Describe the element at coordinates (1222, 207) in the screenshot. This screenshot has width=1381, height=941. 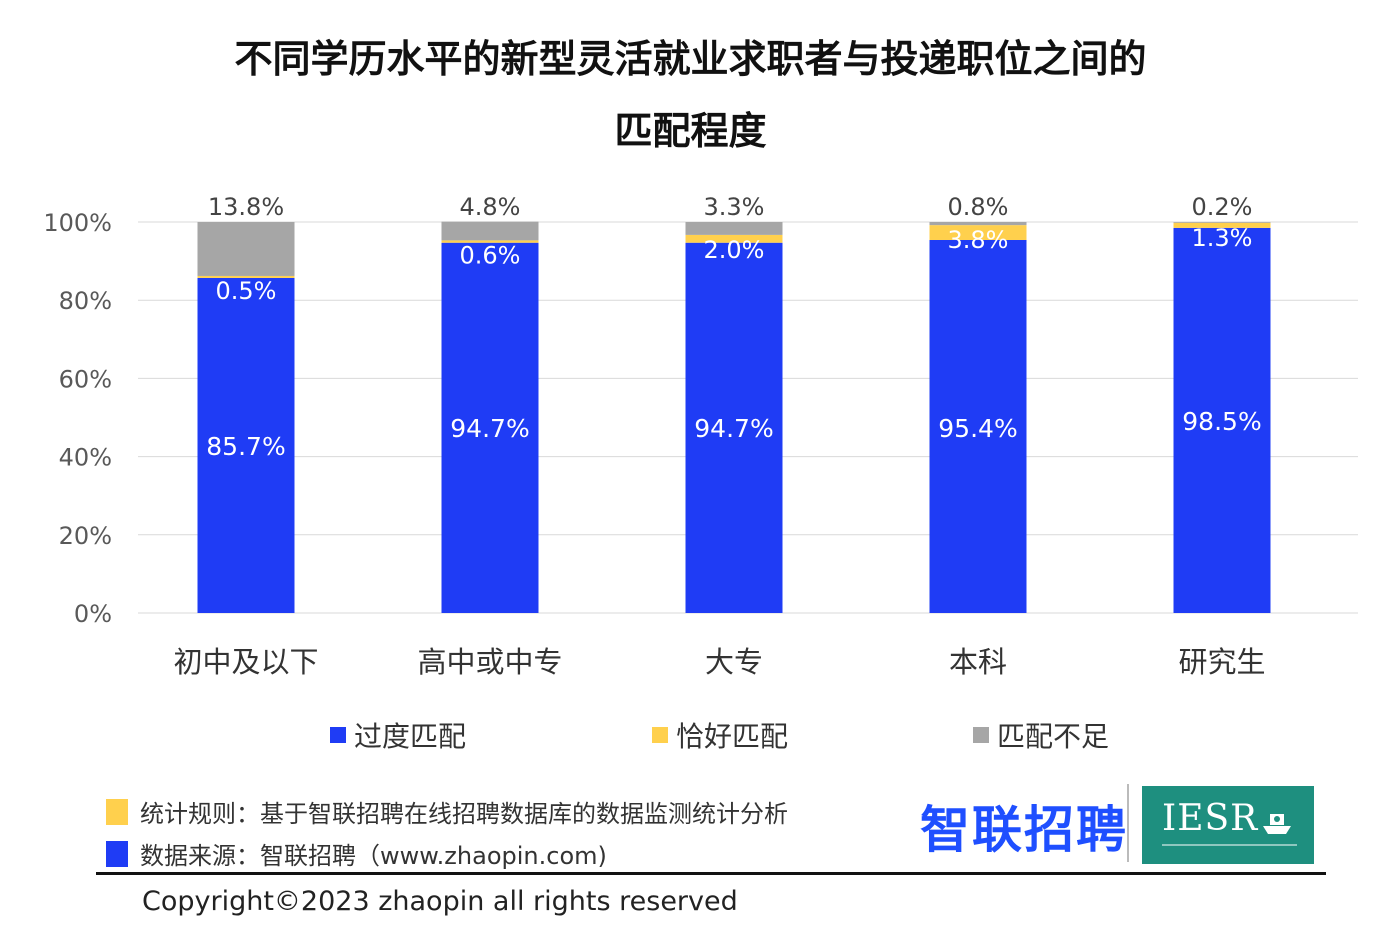
I see `data-label-under: 0.2%` at that location.